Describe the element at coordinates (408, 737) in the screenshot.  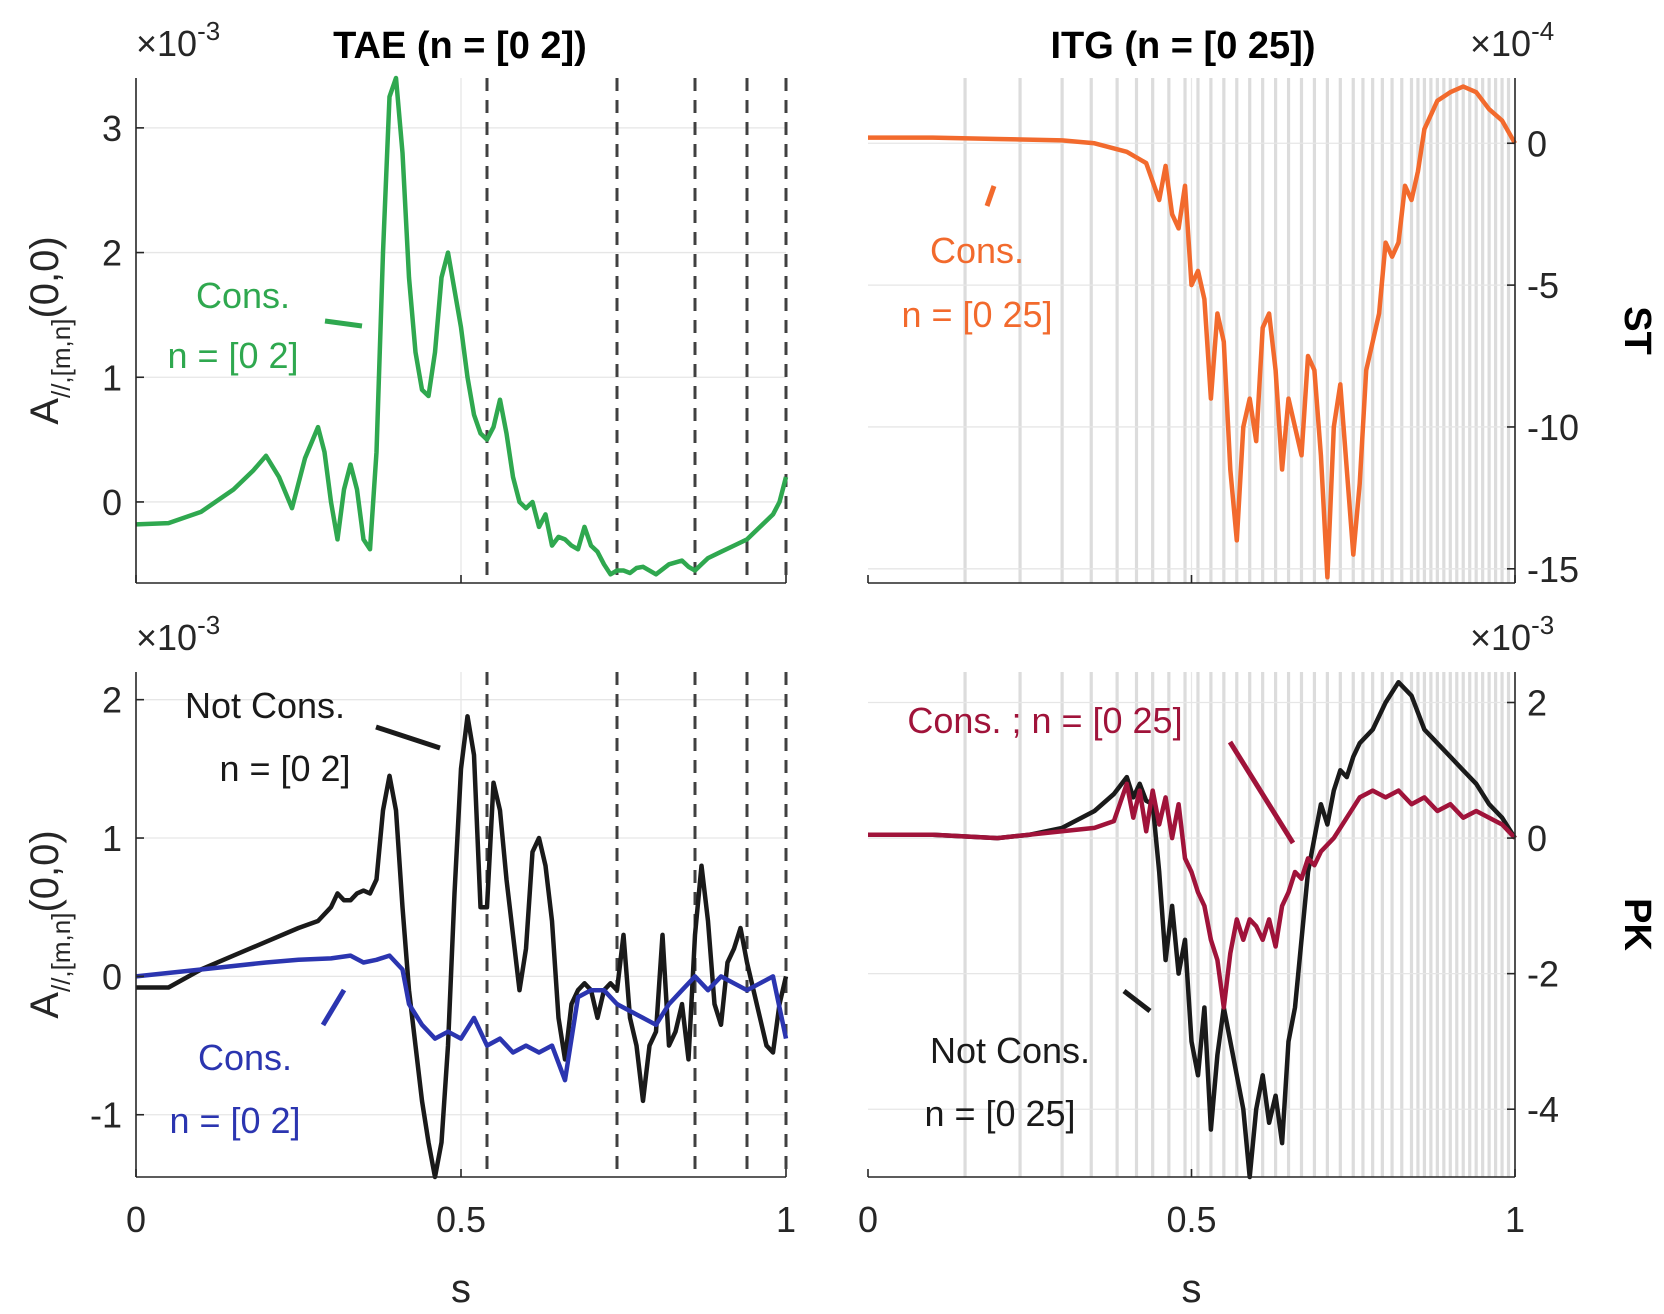
I see `connector-tae-bot-notcons` at that location.